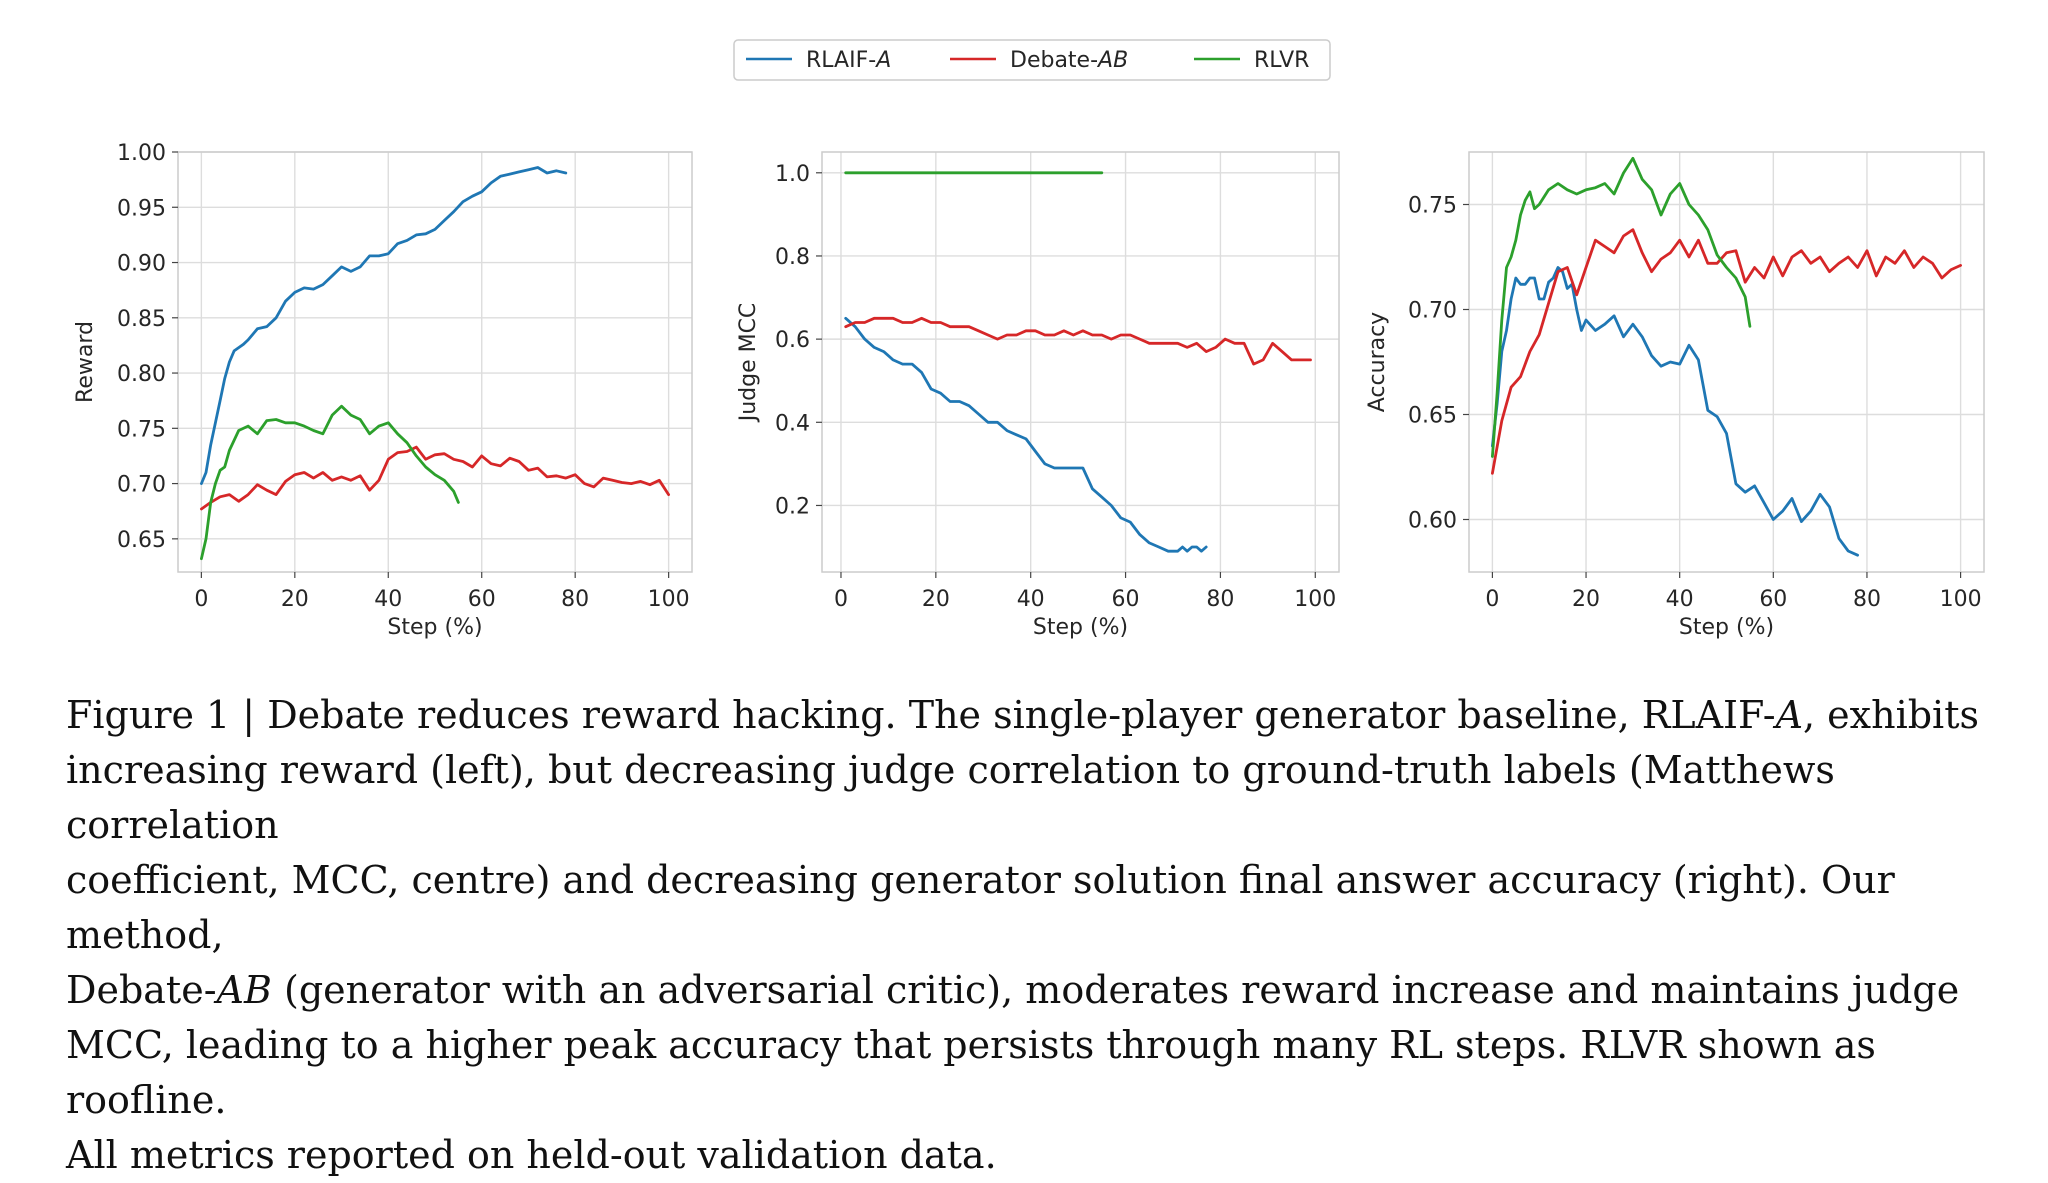 The image size is (2048, 1183). Describe the element at coordinates (1281, 60) in the screenshot. I see `legend-label-rlvr: RLVR` at that location.